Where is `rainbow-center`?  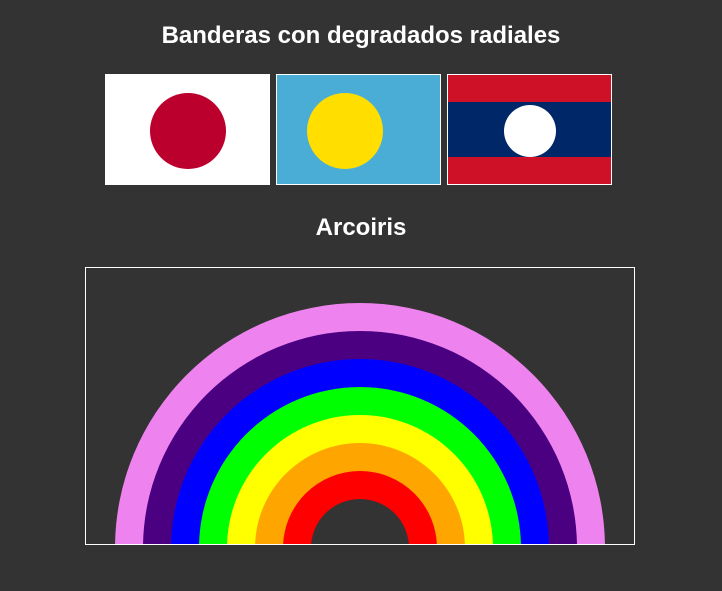
rainbow-center is located at coordinates (360, 521).